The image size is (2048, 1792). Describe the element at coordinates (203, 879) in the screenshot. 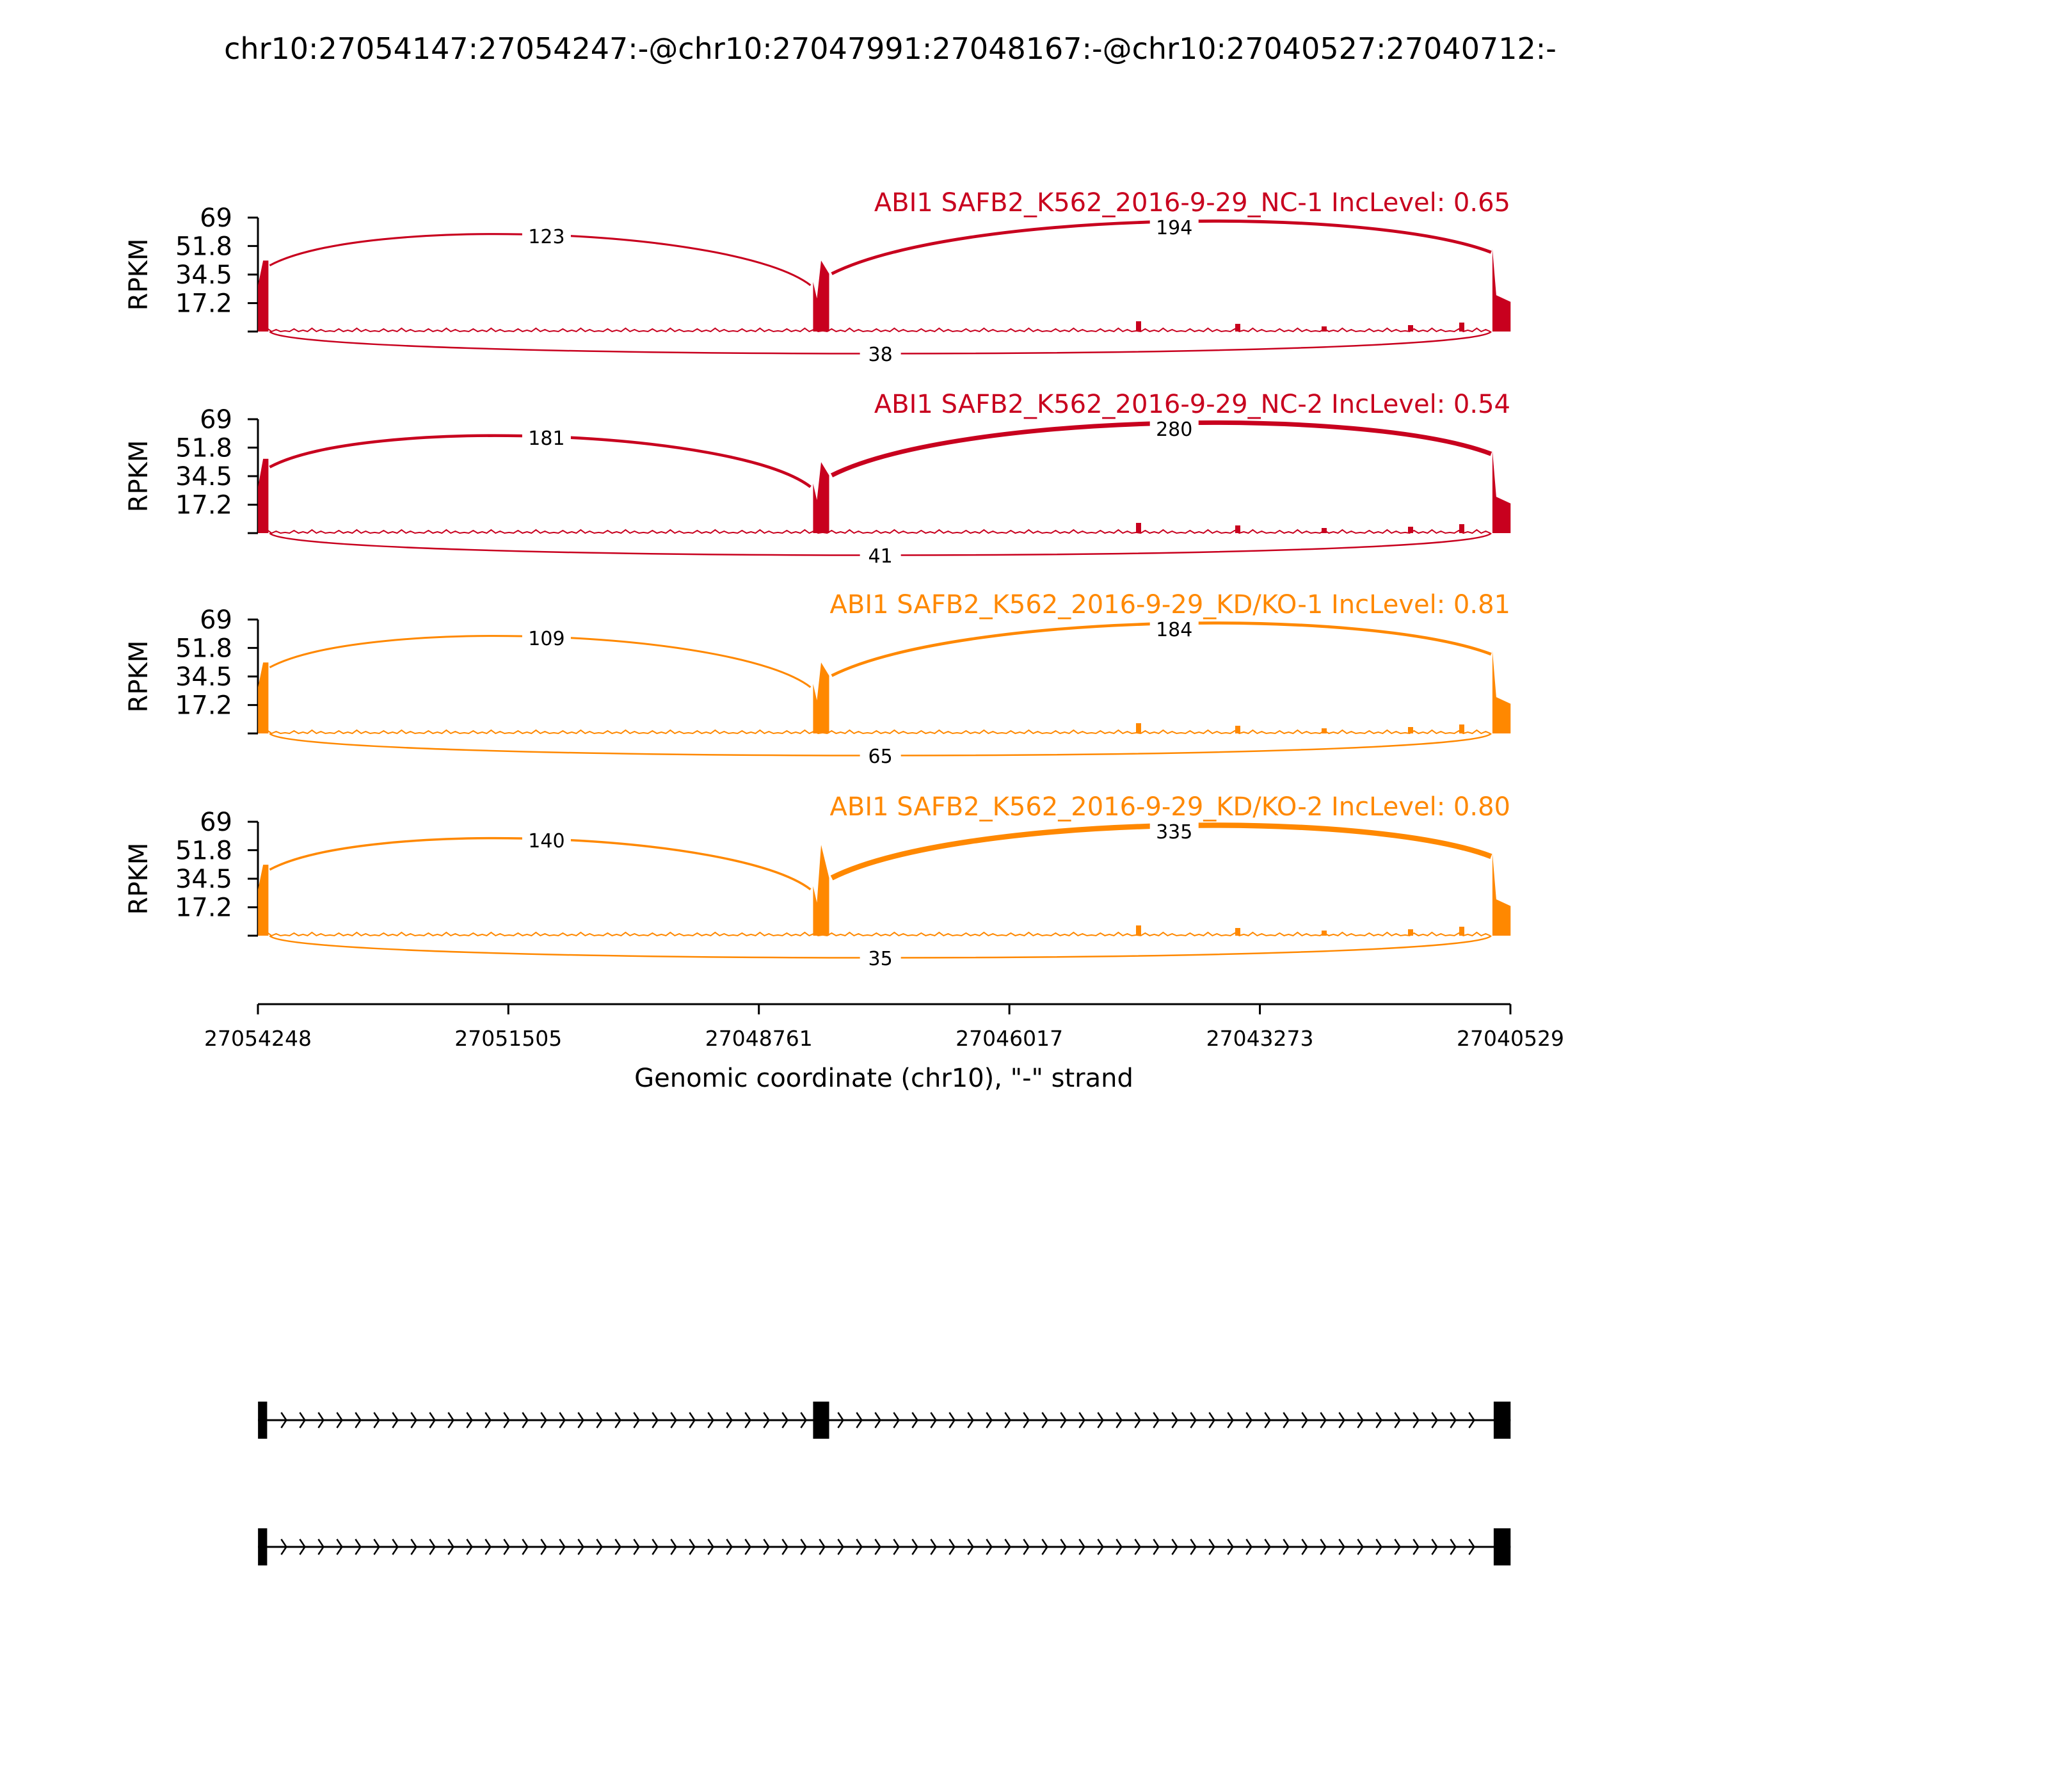

I see `y-tick-label: 34.5` at that location.